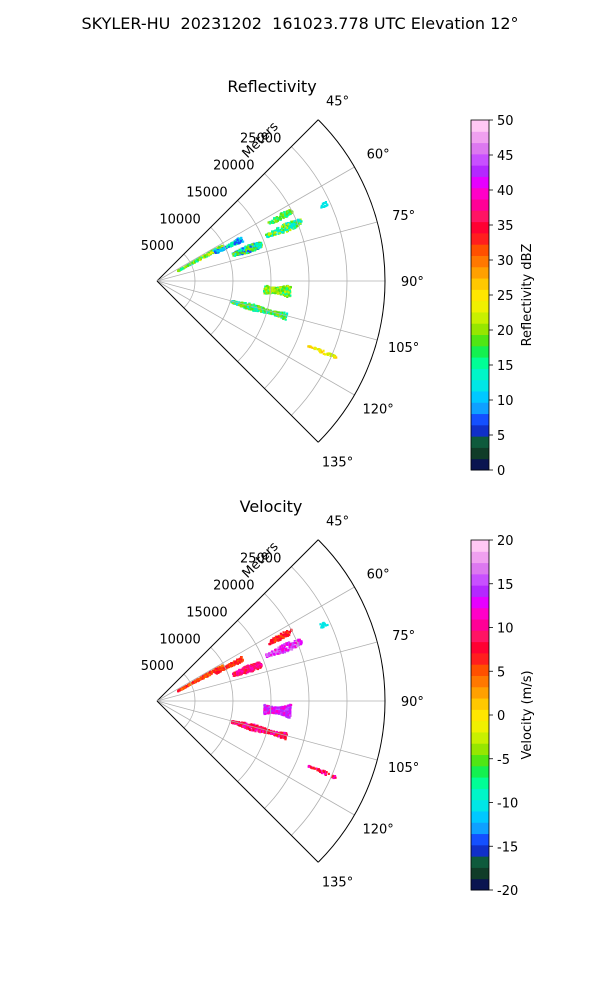 Image resolution: width=600 pixels, height=1000 pixels. Describe the element at coordinates (505, 401) in the screenshot. I see `colorbar-tick-label: 10` at that location.